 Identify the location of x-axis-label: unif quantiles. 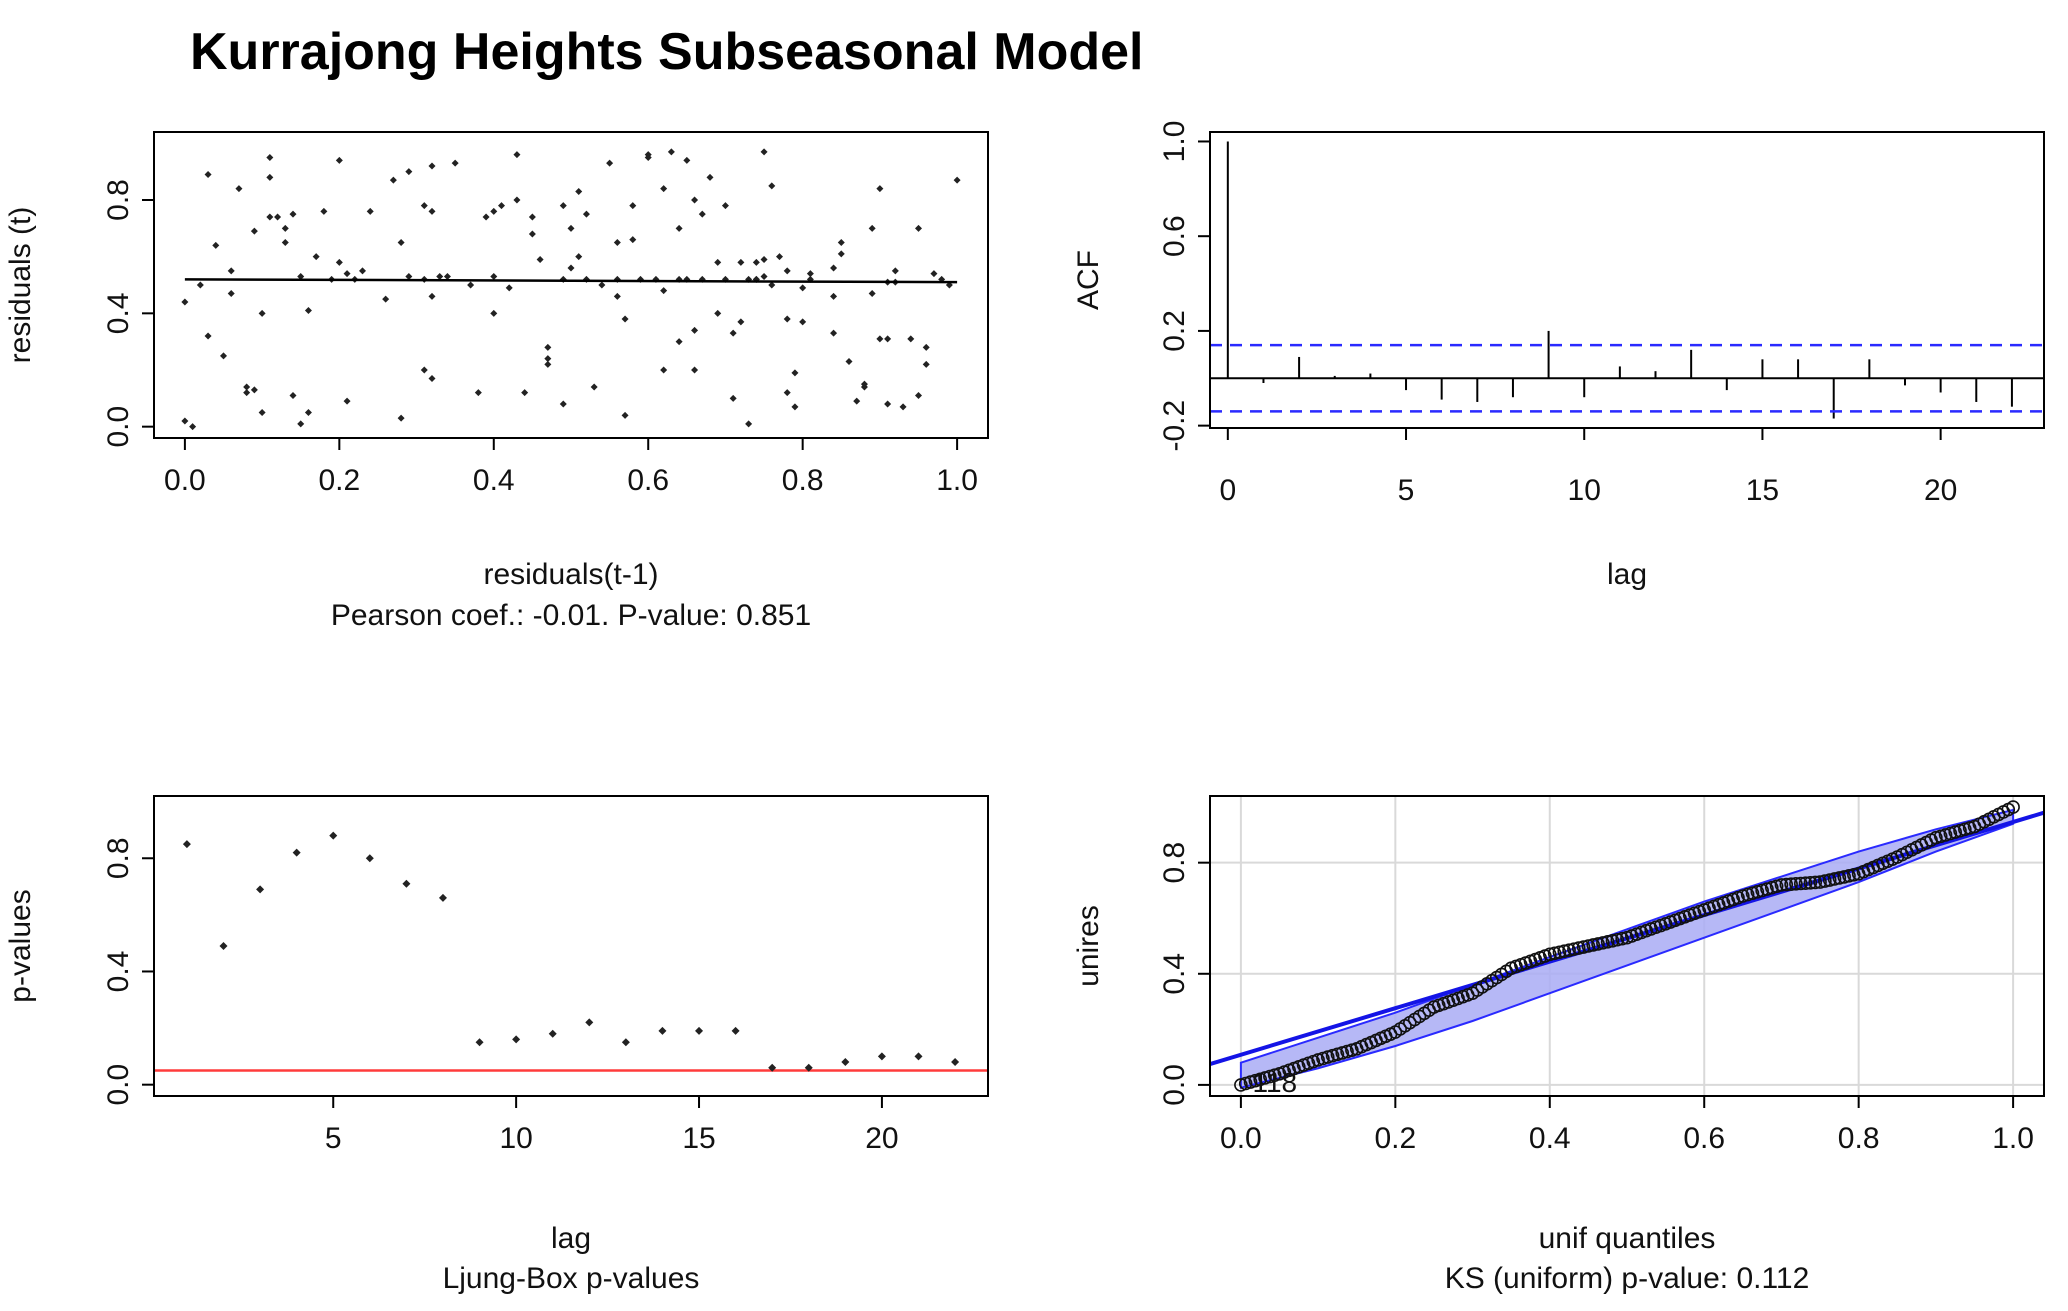
(1627, 1238).